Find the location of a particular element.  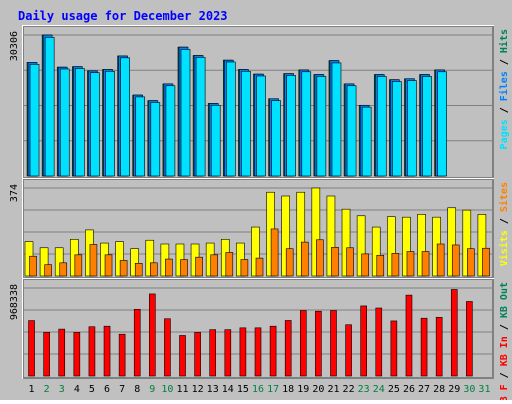

day-label: 25 is located at coordinates (394, 389).